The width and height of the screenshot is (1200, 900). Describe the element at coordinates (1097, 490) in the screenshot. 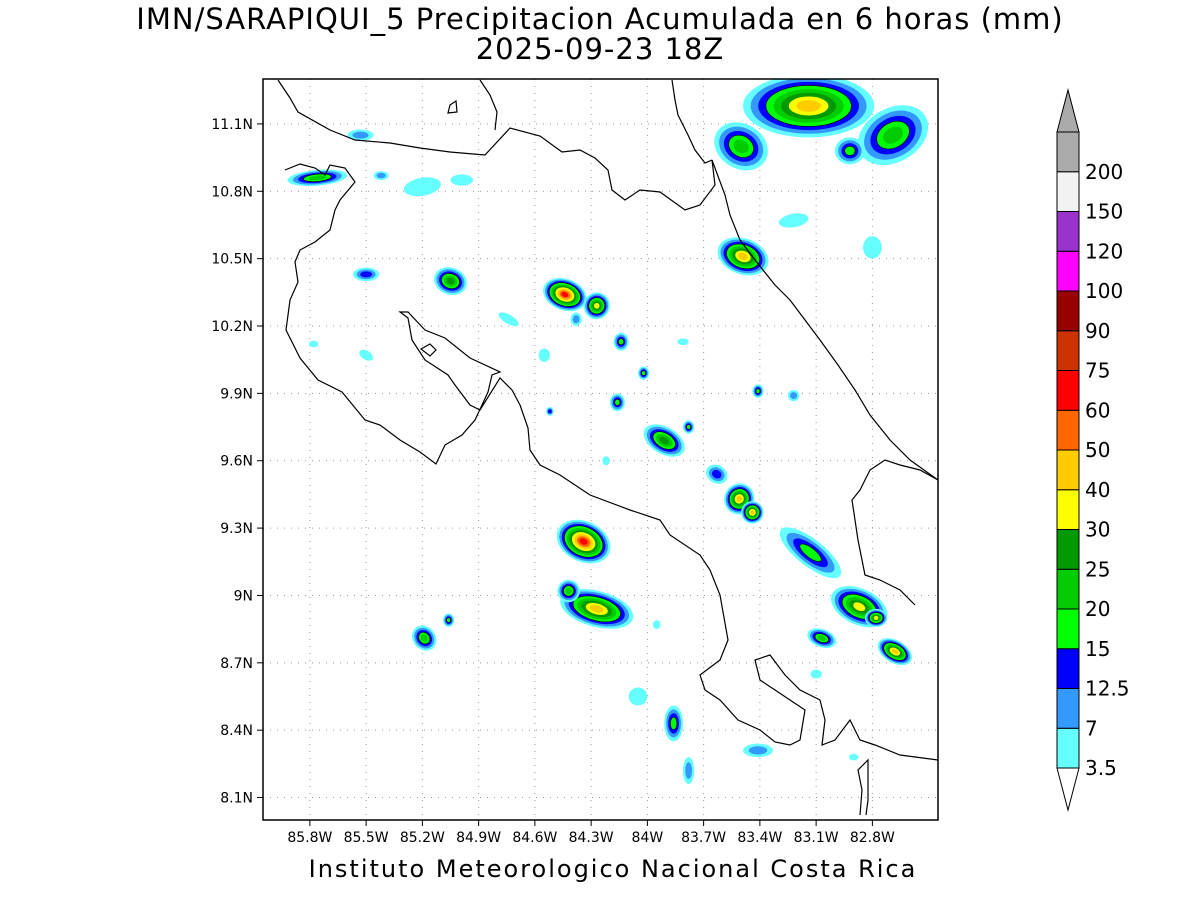

I see `colorbar-label: 40` at that location.